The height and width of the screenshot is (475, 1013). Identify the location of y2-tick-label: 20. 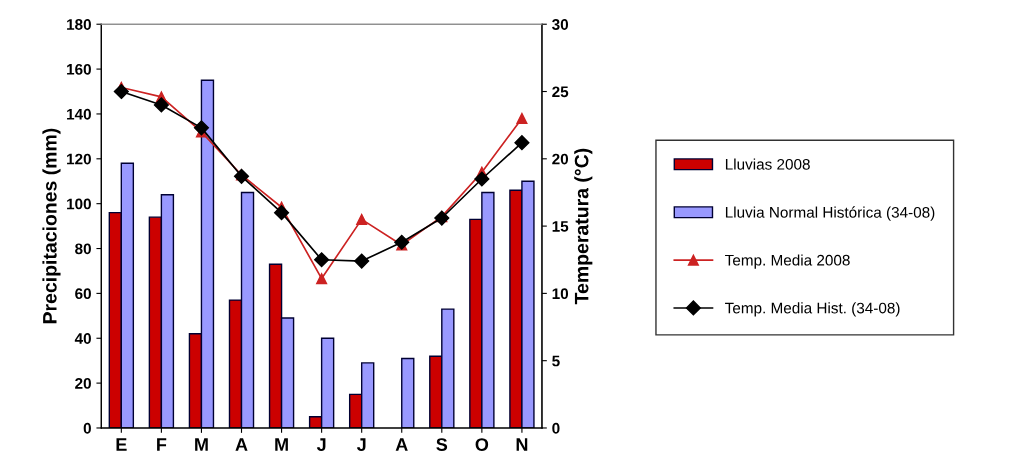
(560, 159).